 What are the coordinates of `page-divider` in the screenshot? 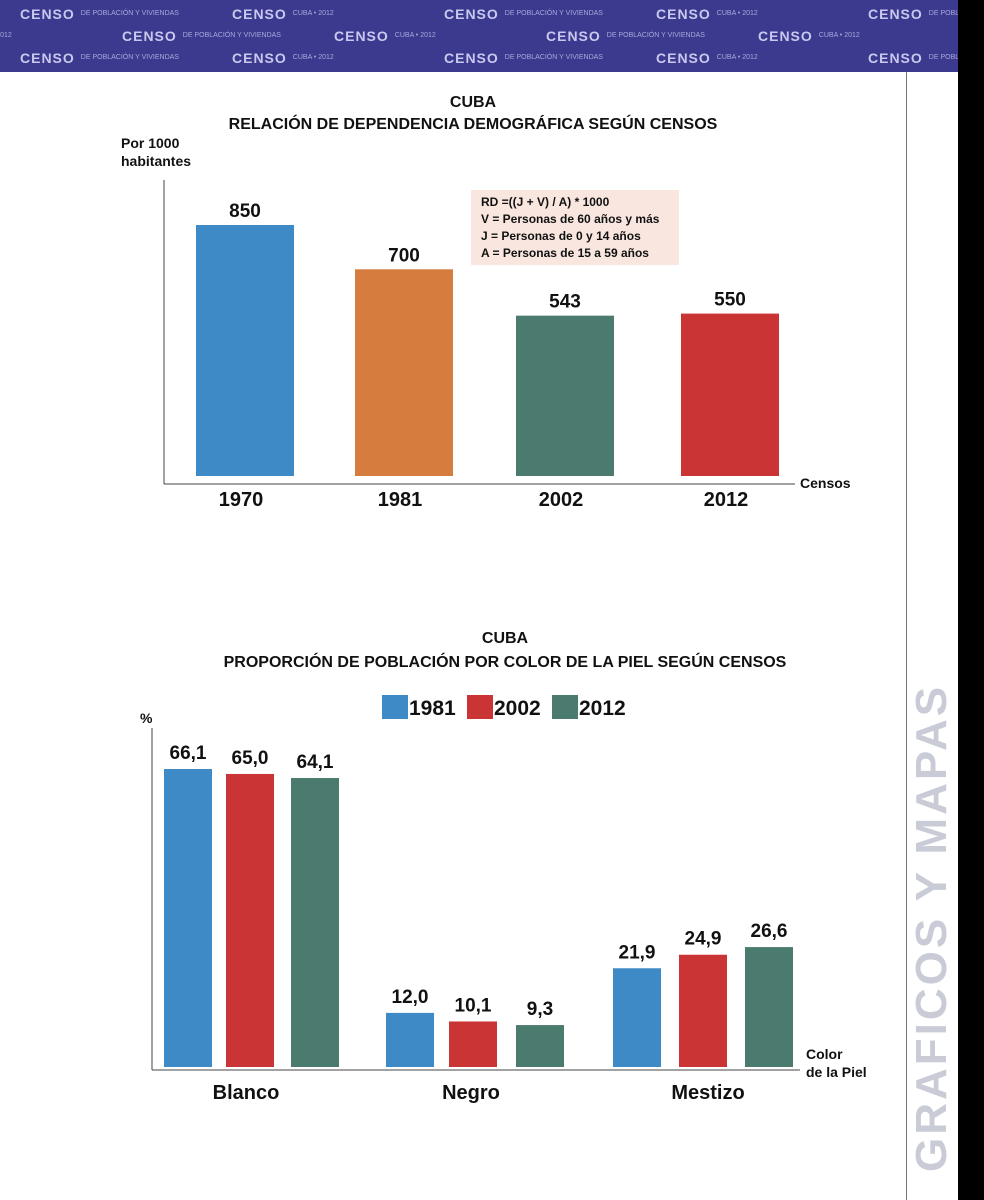 It's located at (906, 636).